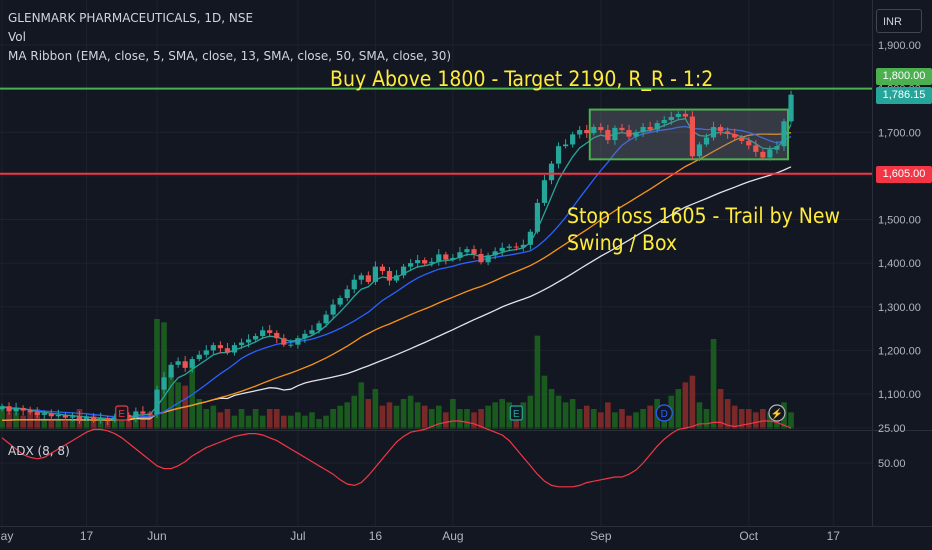 This screenshot has height=550, width=932. I want to click on time-tick-label: Jun, so click(156, 536).